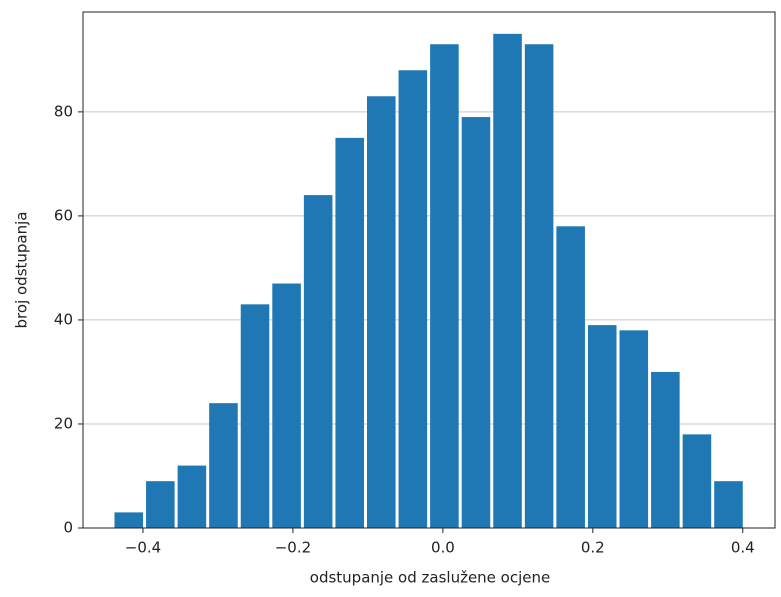  I want to click on x-axis-label: odstupanje od zaslužene ocjene, so click(430, 578).